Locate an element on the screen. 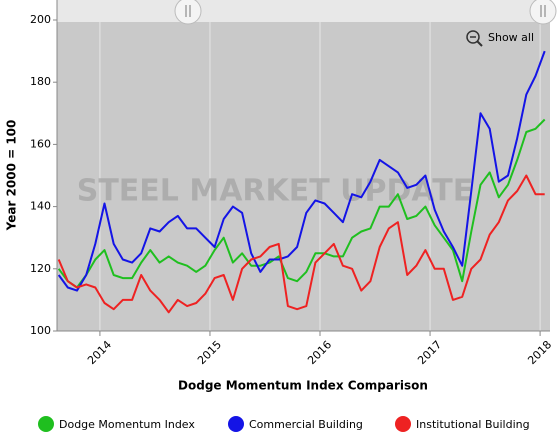  x-tick-label: 2015 is located at coordinates (209, 352).